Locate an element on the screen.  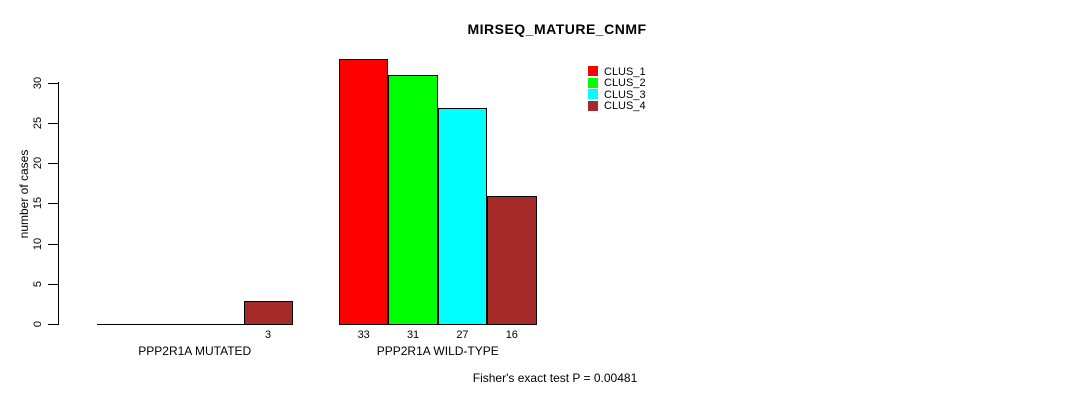
legend-label-clus_2: CLUS_2 is located at coordinates (625, 83).